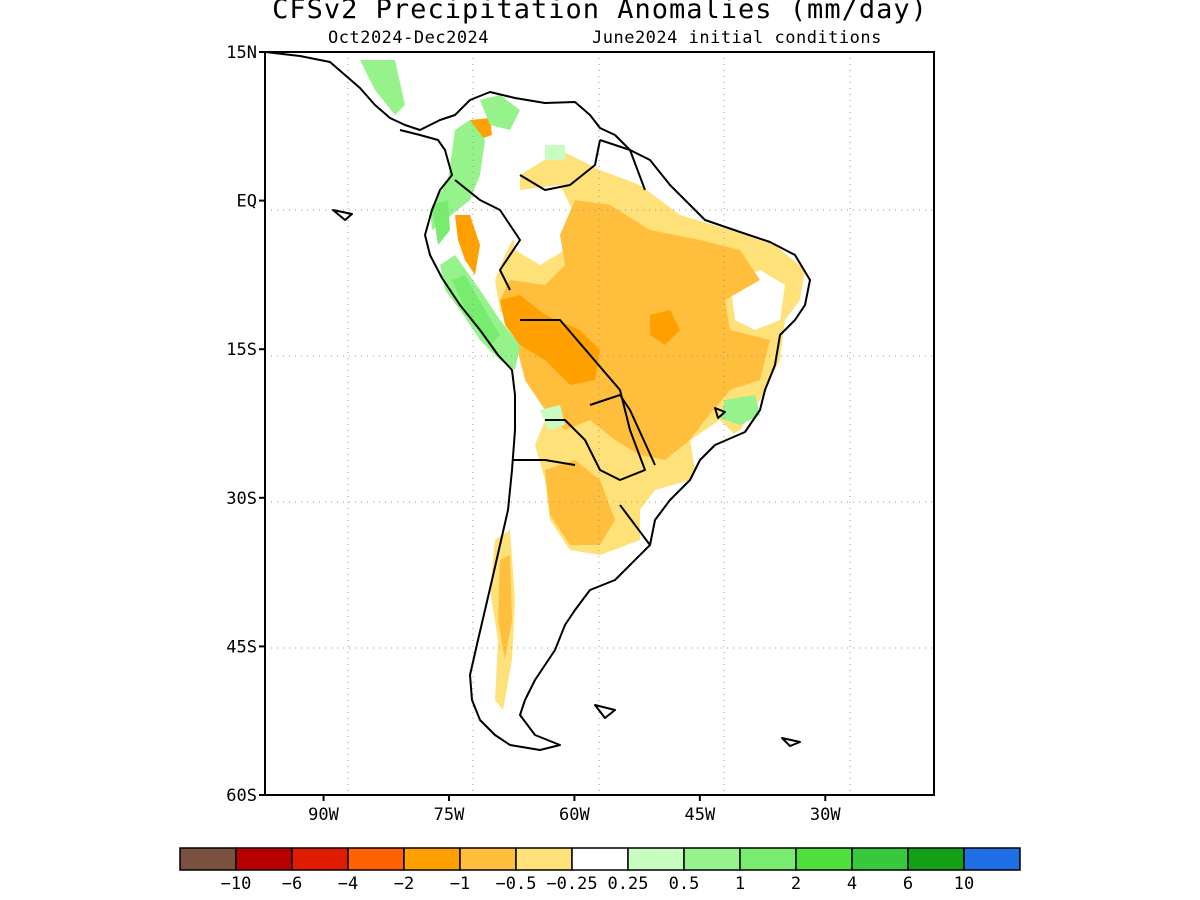 The image size is (1200, 900). Describe the element at coordinates (241, 647) in the screenshot. I see `lat-tick-label: 45S` at that location.